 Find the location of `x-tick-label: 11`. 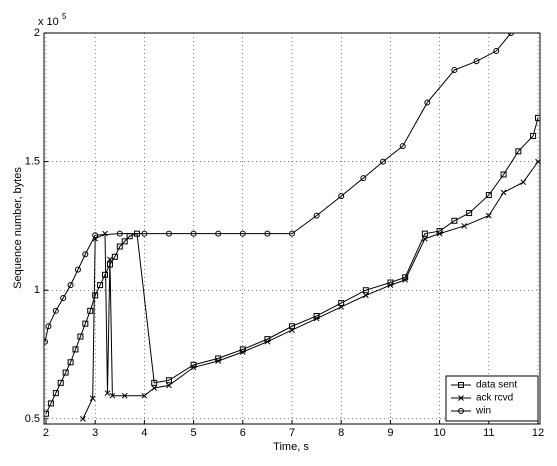

x-tick-label: 11 is located at coordinates (488, 433).